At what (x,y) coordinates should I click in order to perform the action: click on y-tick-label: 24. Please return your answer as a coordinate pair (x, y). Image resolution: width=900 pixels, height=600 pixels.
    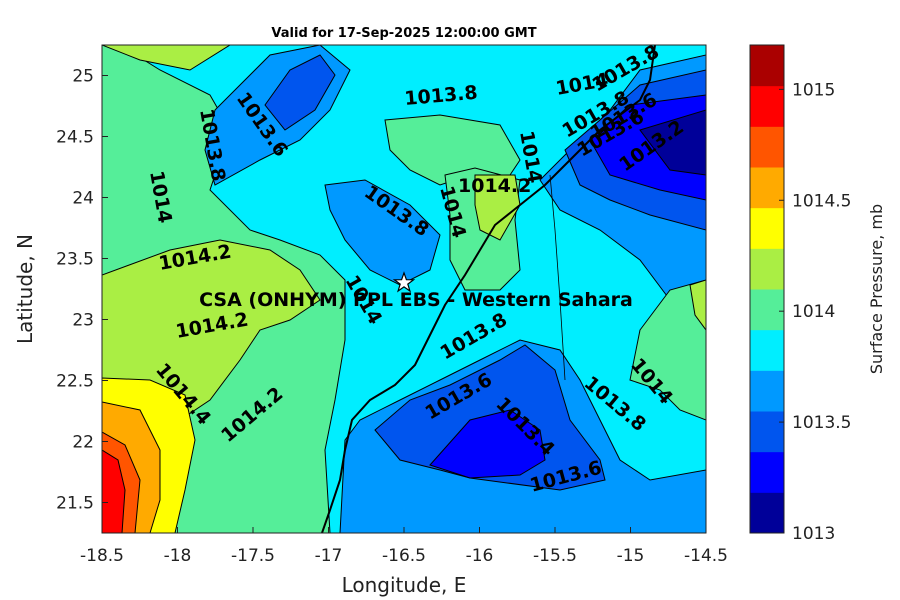
    Looking at the image, I should click on (83, 199).